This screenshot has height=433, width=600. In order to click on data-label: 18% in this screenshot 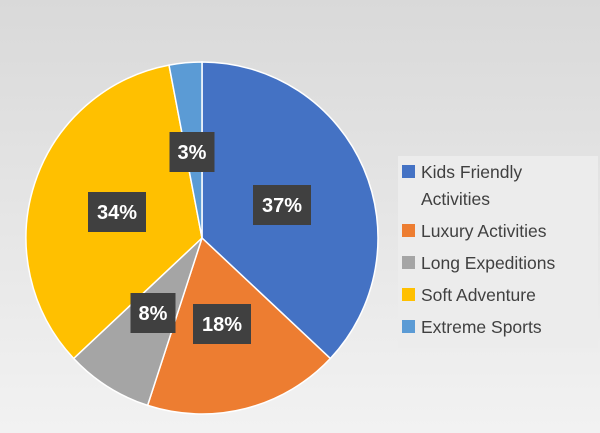, I will do `click(222, 325)`.